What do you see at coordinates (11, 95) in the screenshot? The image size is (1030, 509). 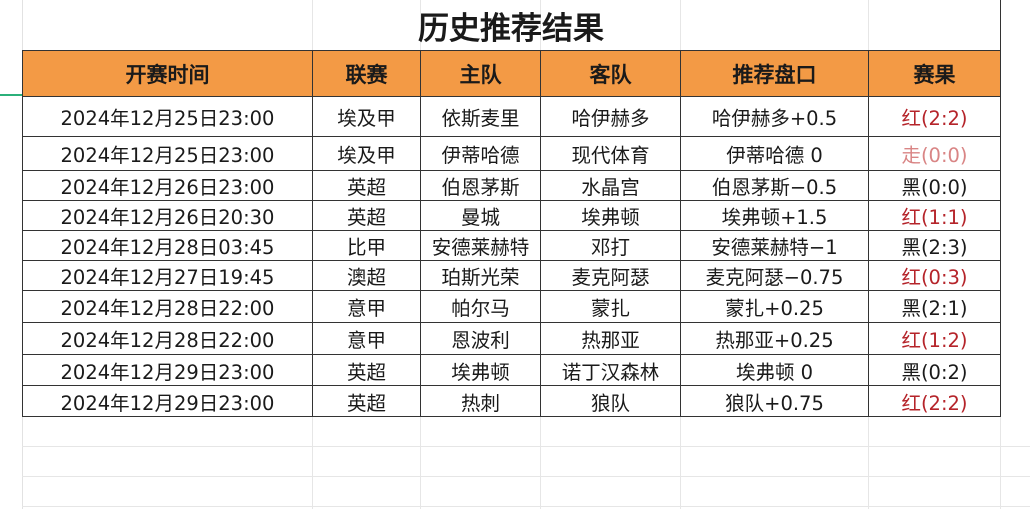 I see `selected-row-indicator` at bounding box center [11, 95].